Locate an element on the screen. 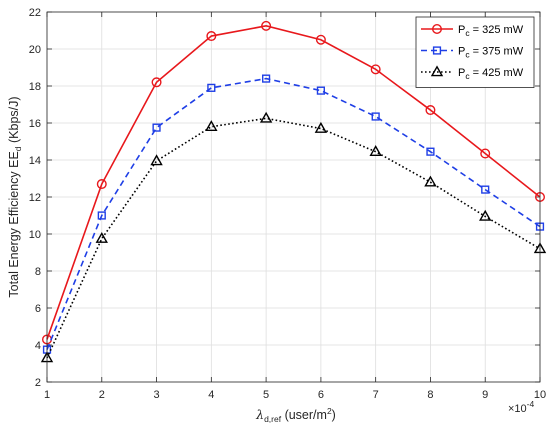  legend-marker-square is located at coordinates (437, 50).